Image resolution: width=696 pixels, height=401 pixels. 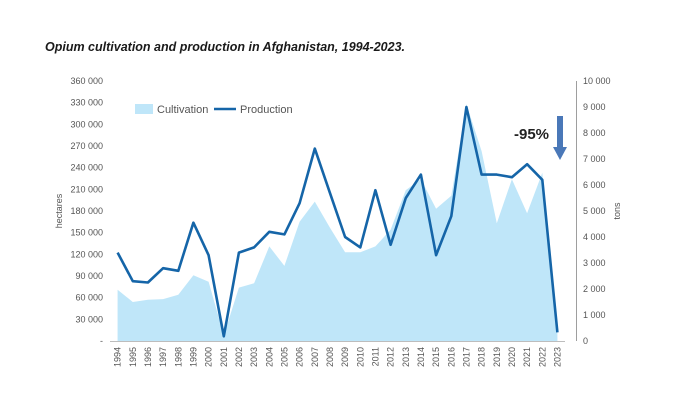 I want to click on right-tick-label: 4 000, so click(x=594, y=237).